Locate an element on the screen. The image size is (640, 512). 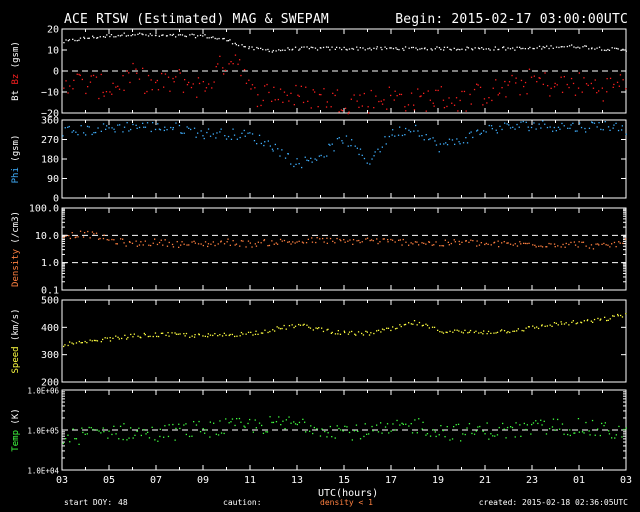
x-tick-label: 05 is located at coordinates (109, 480).